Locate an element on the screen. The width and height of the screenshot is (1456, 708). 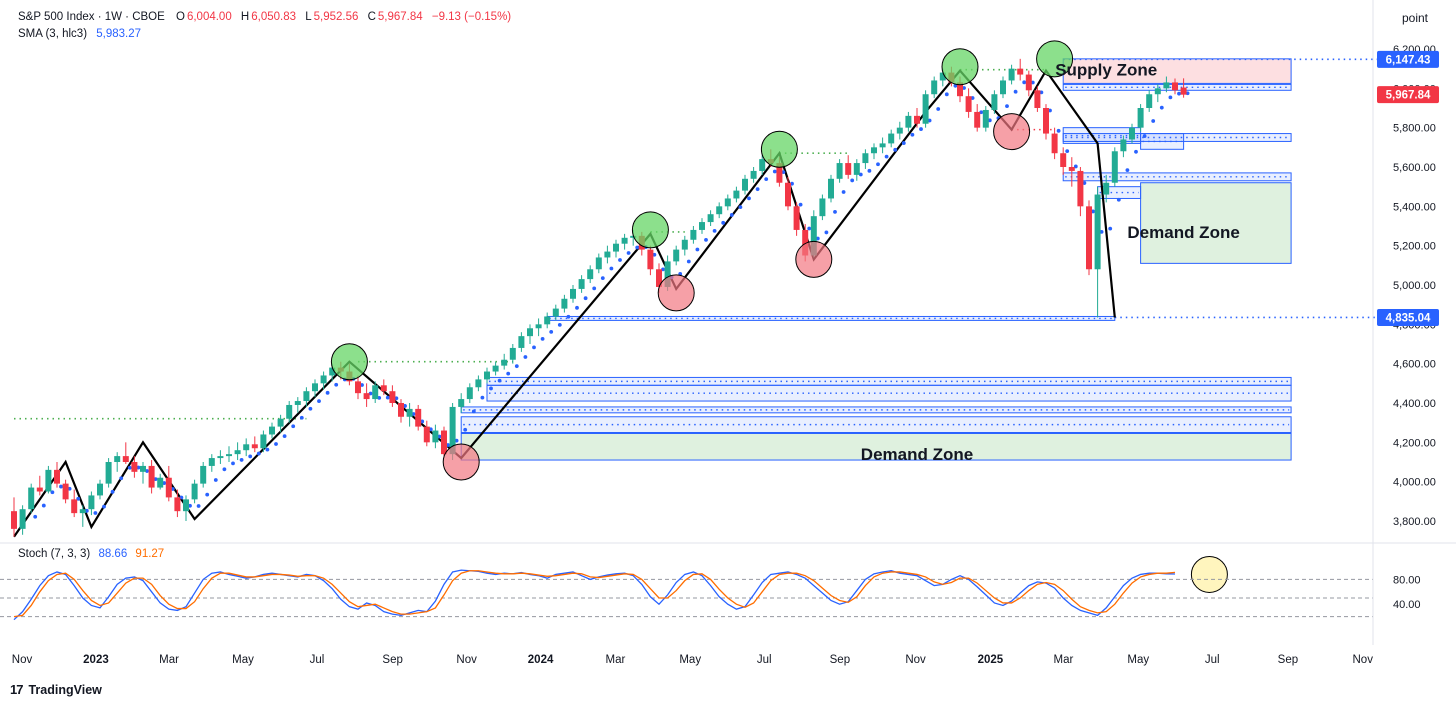
price-axis-marker: 4,835.04 is located at coordinates (1408, 317).